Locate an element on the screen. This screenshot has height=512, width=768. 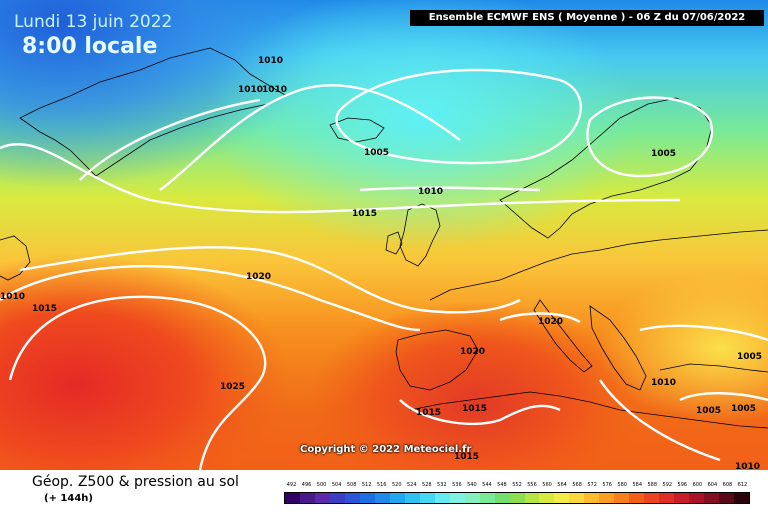
italy-coast is located at coordinates (563, 336).